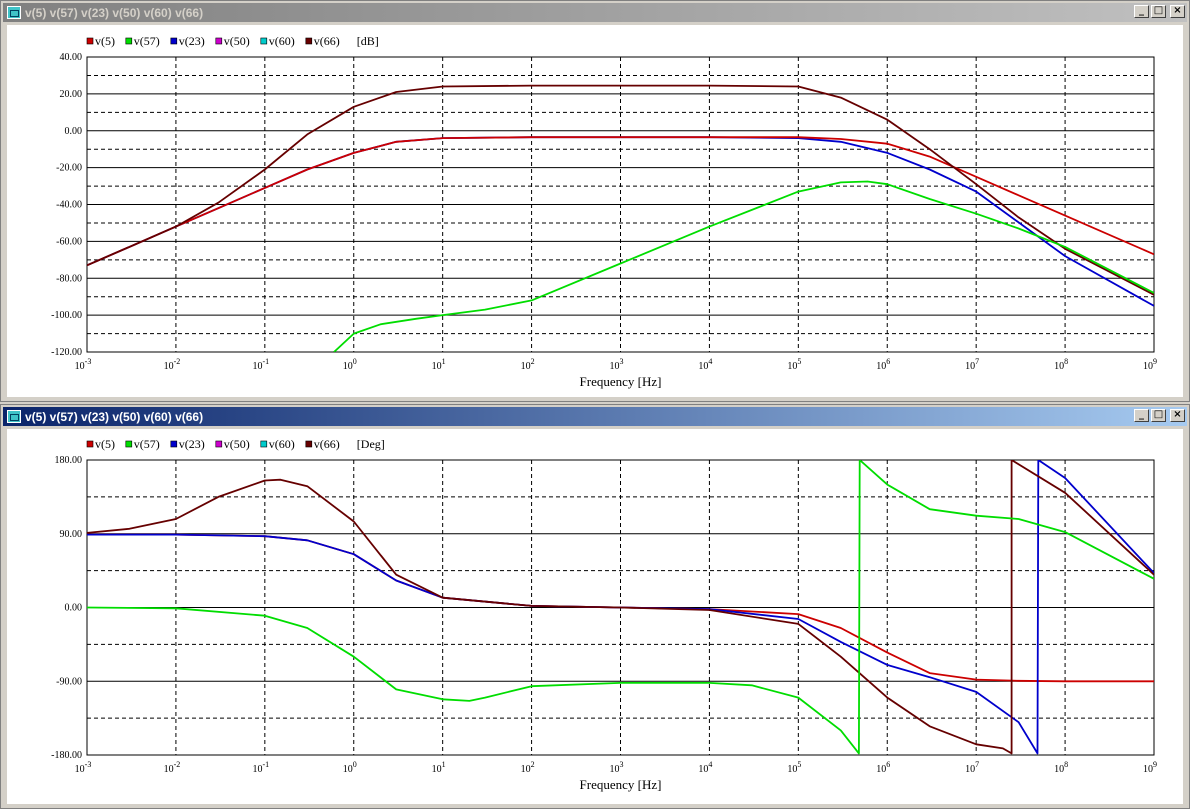 The image size is (1190, 809). What do you see at coordinates (66, 755) in the screenshot?
I see `y-tick-label: -180.00` at bounding box center [66, 755].